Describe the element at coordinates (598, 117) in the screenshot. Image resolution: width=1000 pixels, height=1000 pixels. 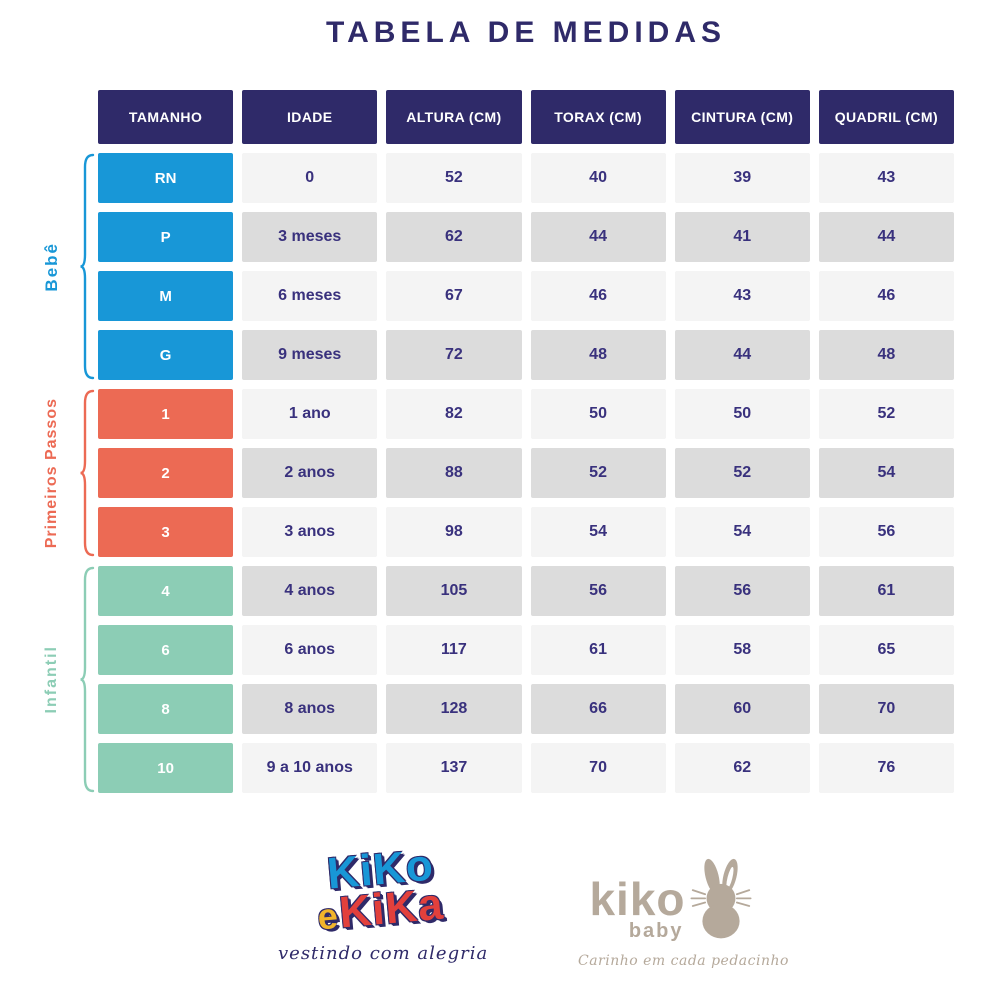
I see `column-header-torax-cm: TORAX (CM)` at that location.